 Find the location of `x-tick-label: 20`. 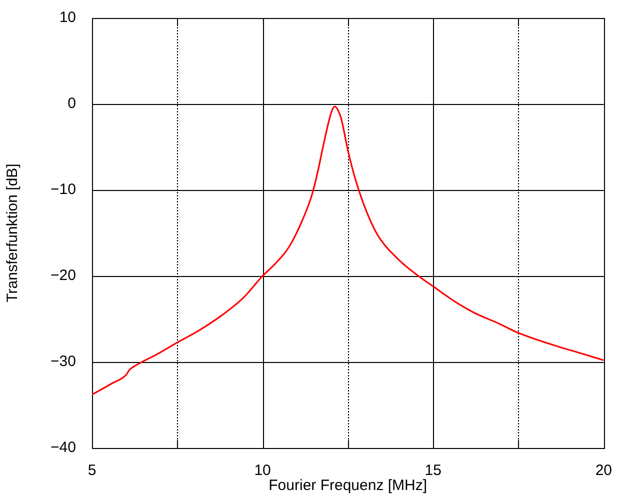

x-tick-label: 20 is located at coordinates (603, 471).